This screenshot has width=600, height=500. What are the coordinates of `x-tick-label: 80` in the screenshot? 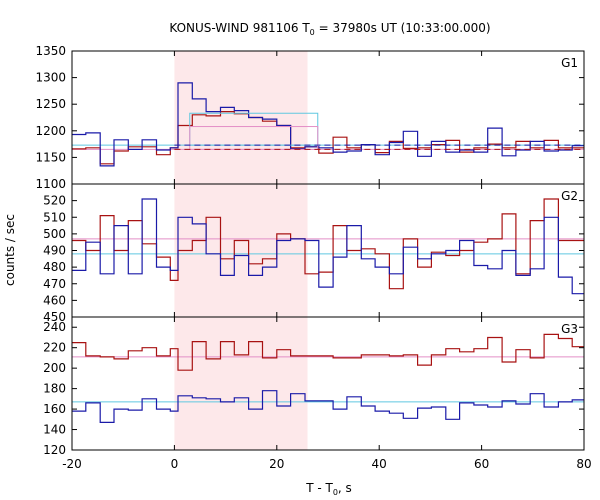 It's located at (583, 464).